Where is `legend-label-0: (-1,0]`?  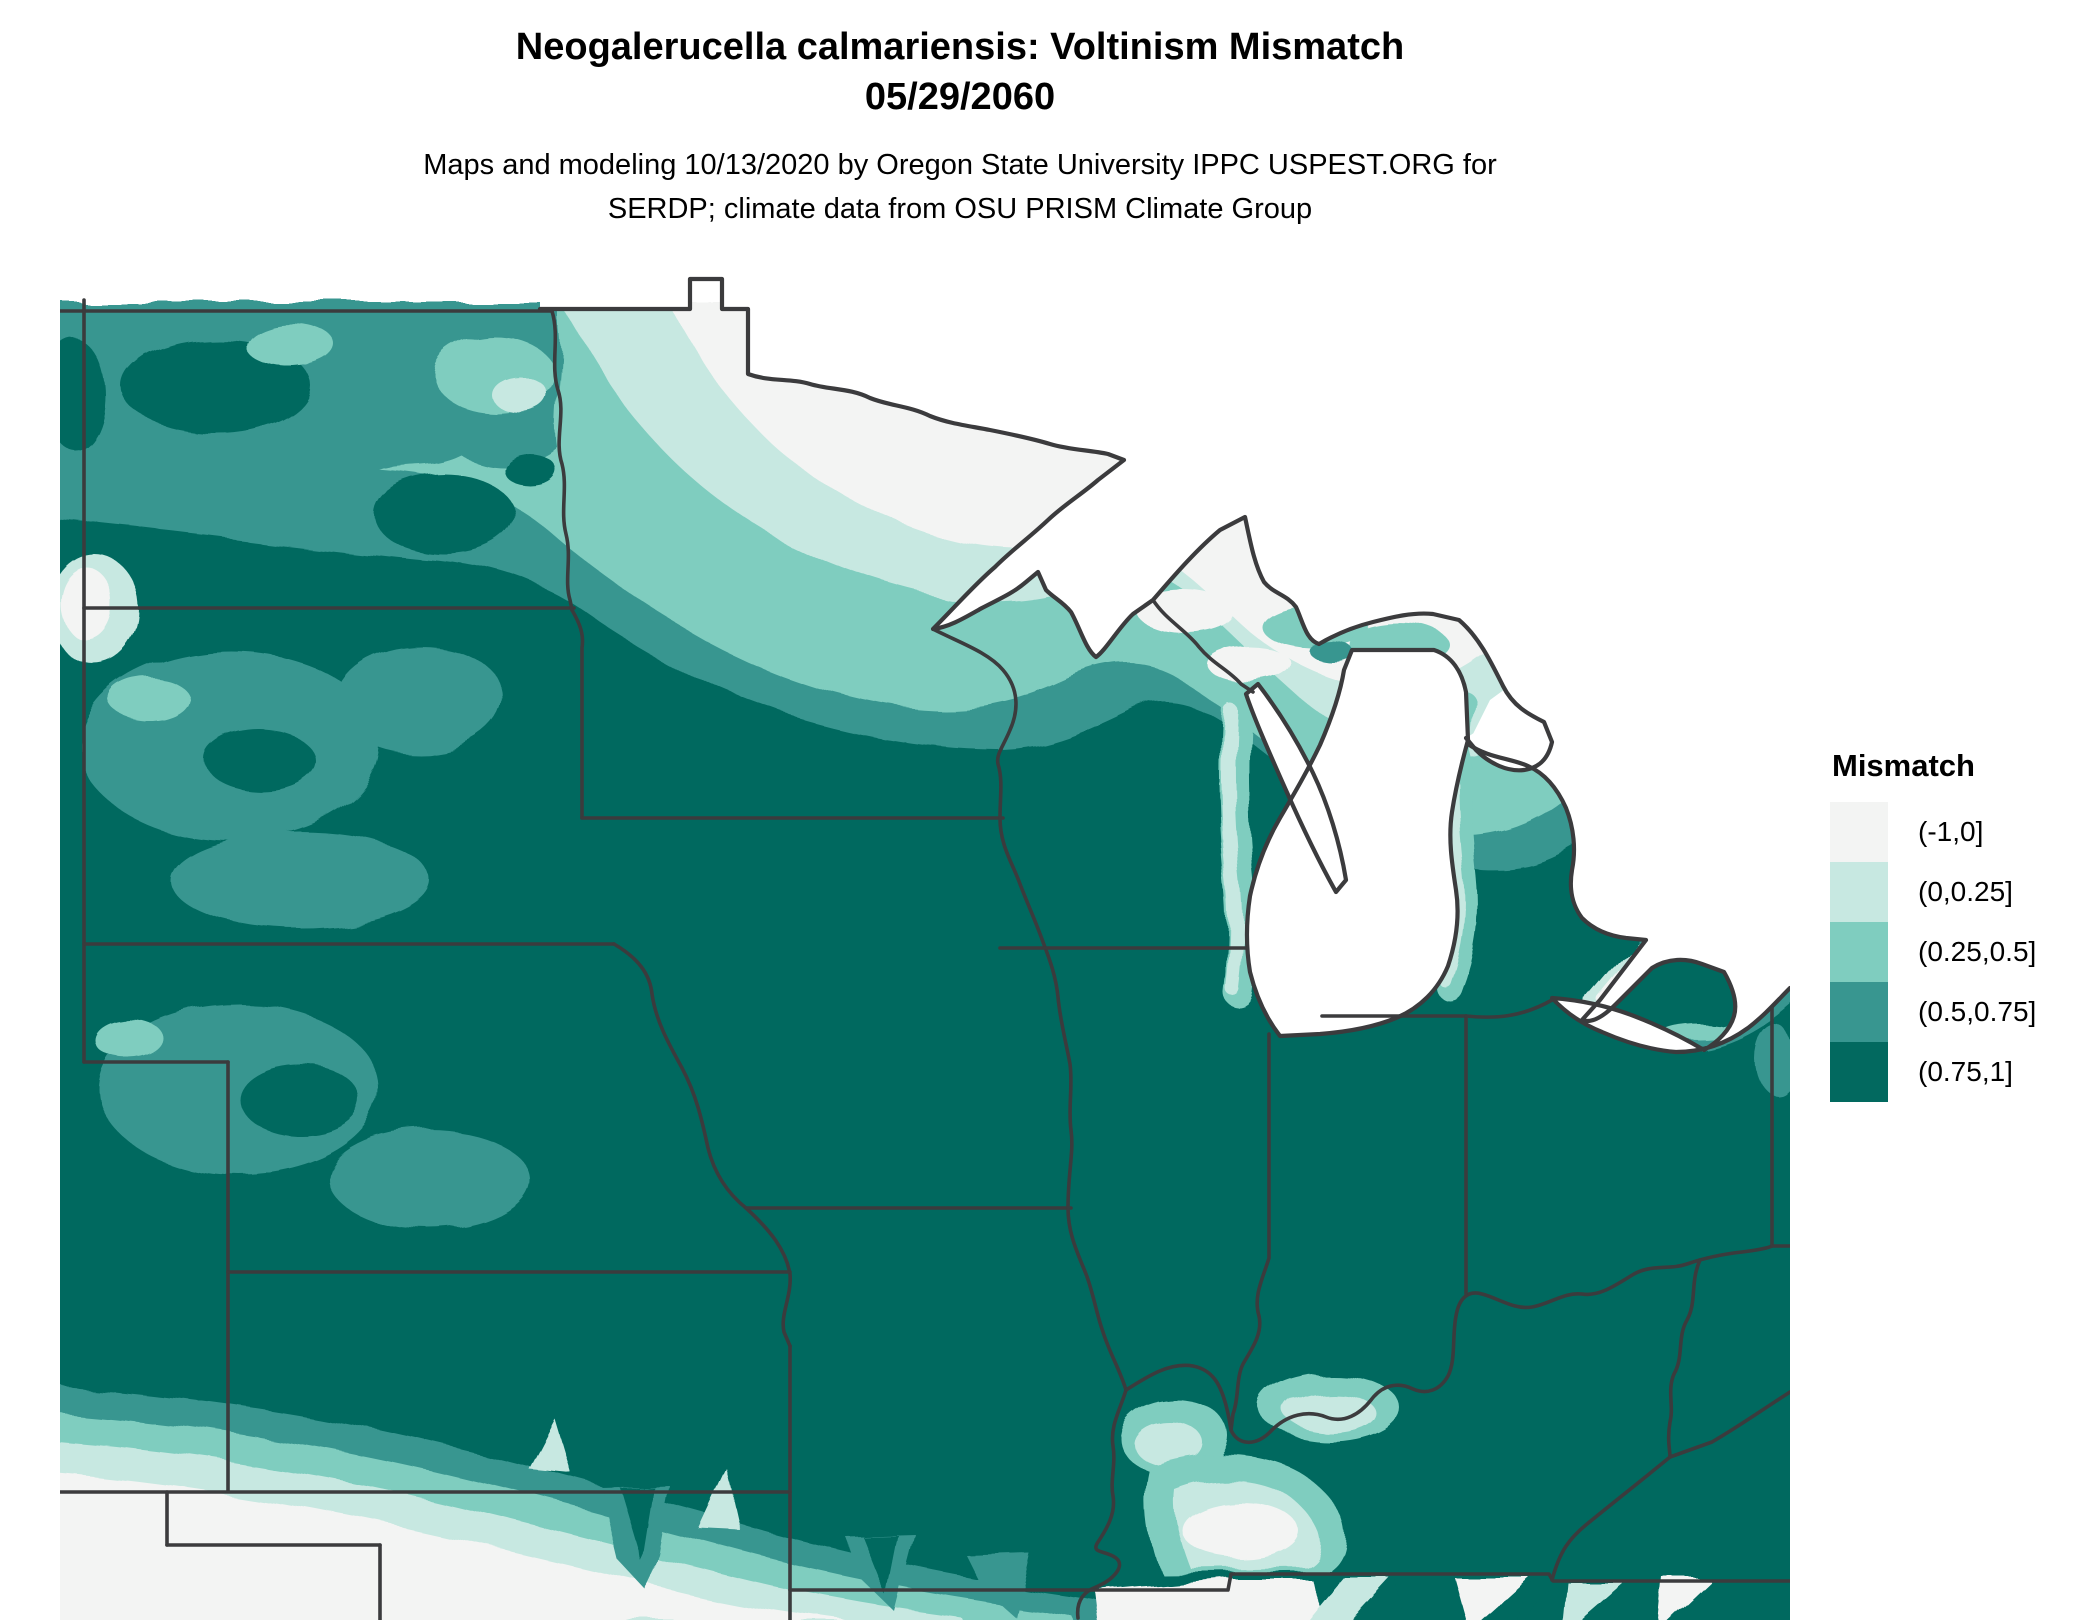
legend-label-0: (-1,0] is located at coordinates (1951, 831).